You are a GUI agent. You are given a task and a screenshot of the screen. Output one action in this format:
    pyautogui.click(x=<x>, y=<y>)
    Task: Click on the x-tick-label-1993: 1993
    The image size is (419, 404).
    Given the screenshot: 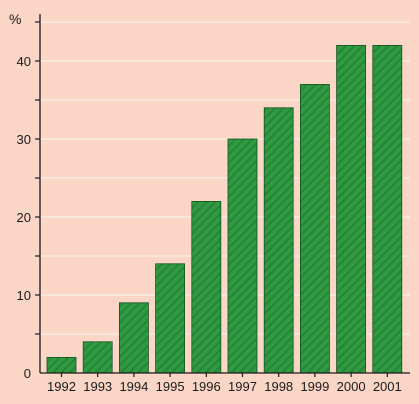 What is the action you would take?
    pyautogui.click(x=97, y=386)
    